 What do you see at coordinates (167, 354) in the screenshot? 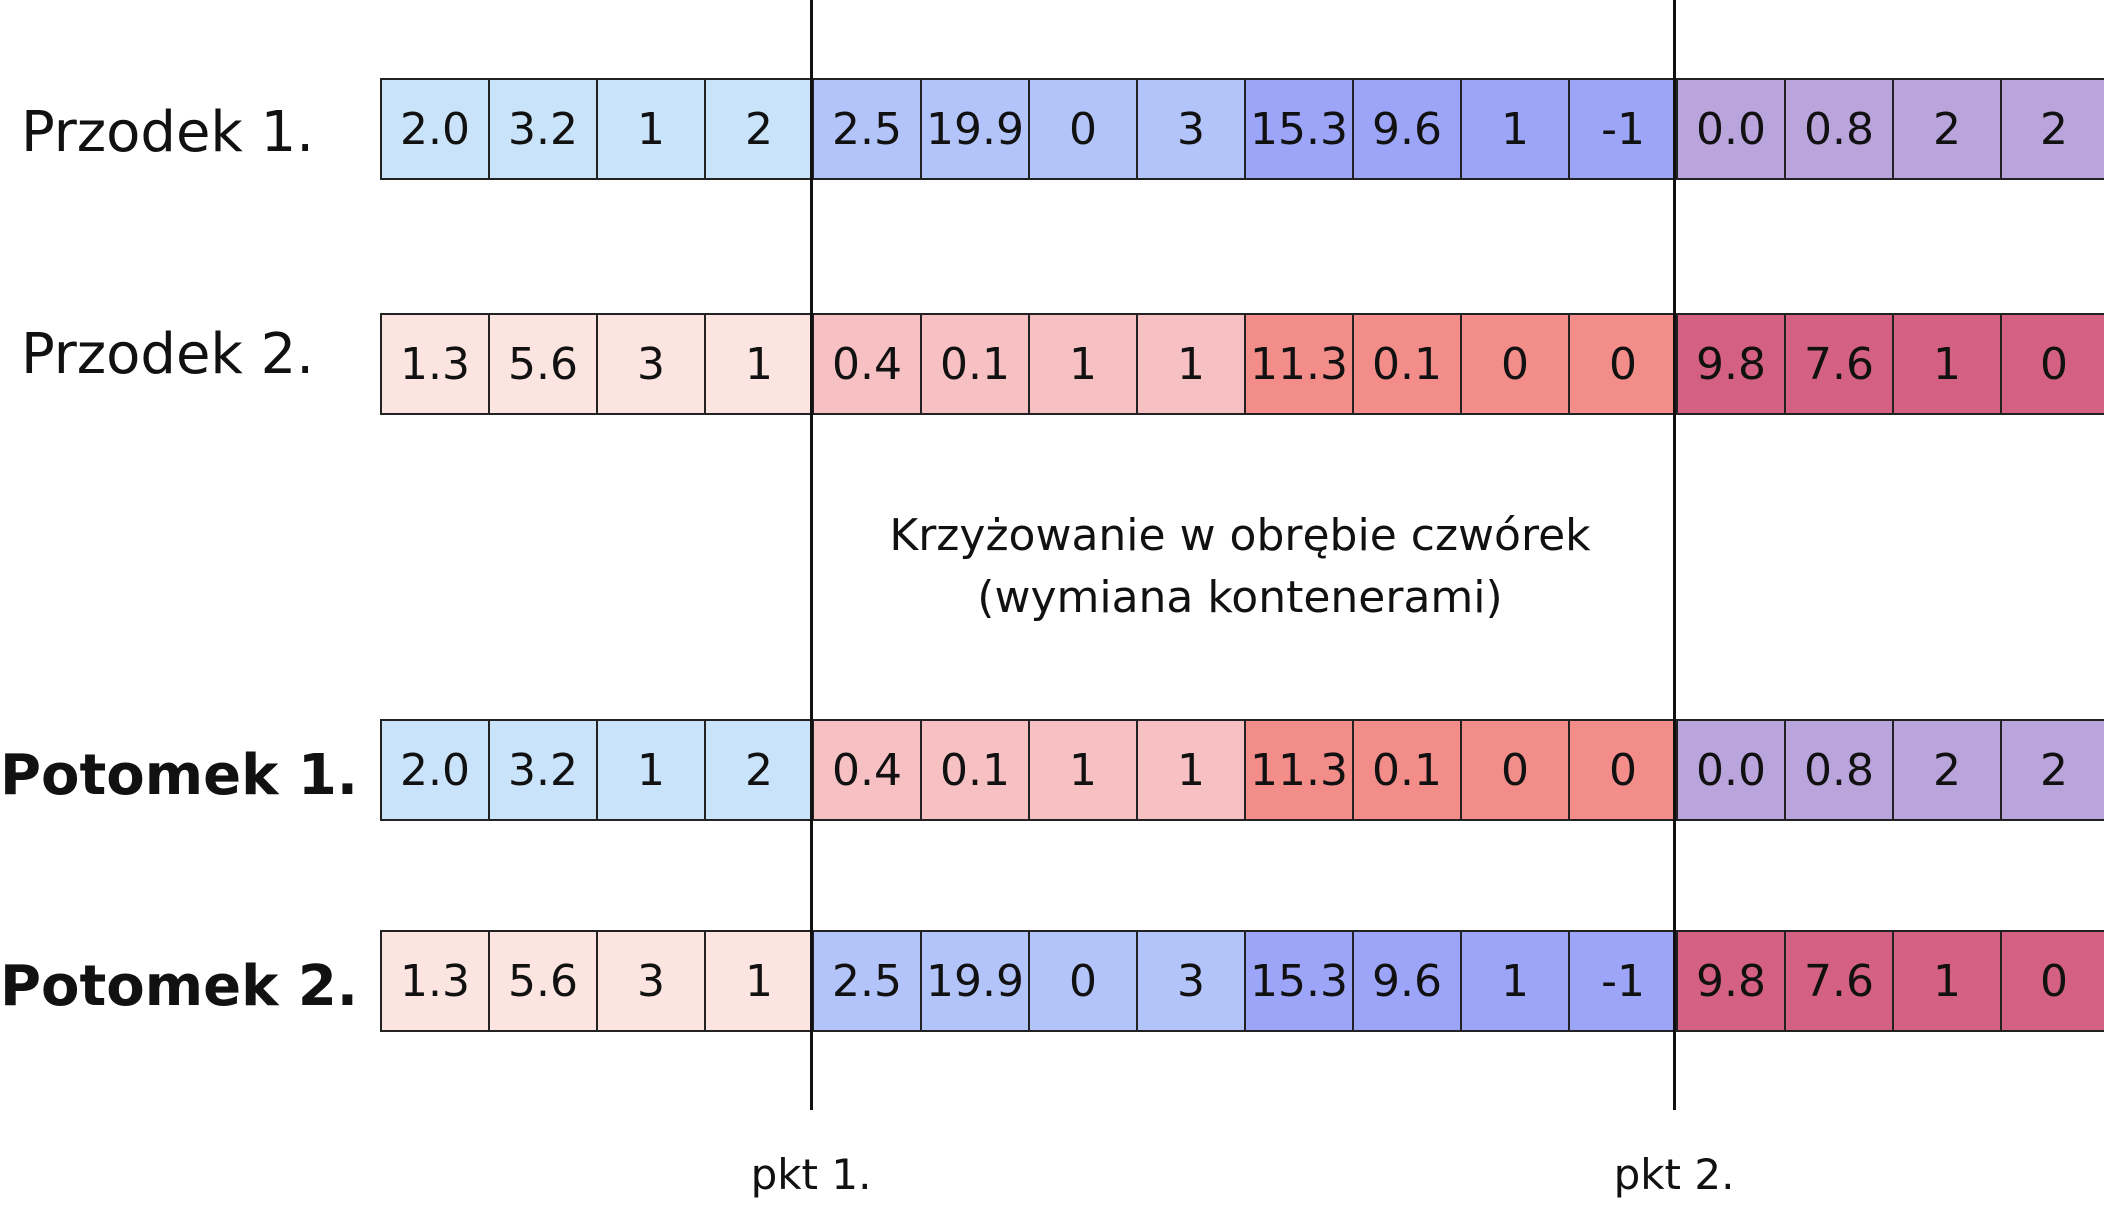
I see `row-label-przodek-2: Przodek 2.` at bounding box center [167, 354].